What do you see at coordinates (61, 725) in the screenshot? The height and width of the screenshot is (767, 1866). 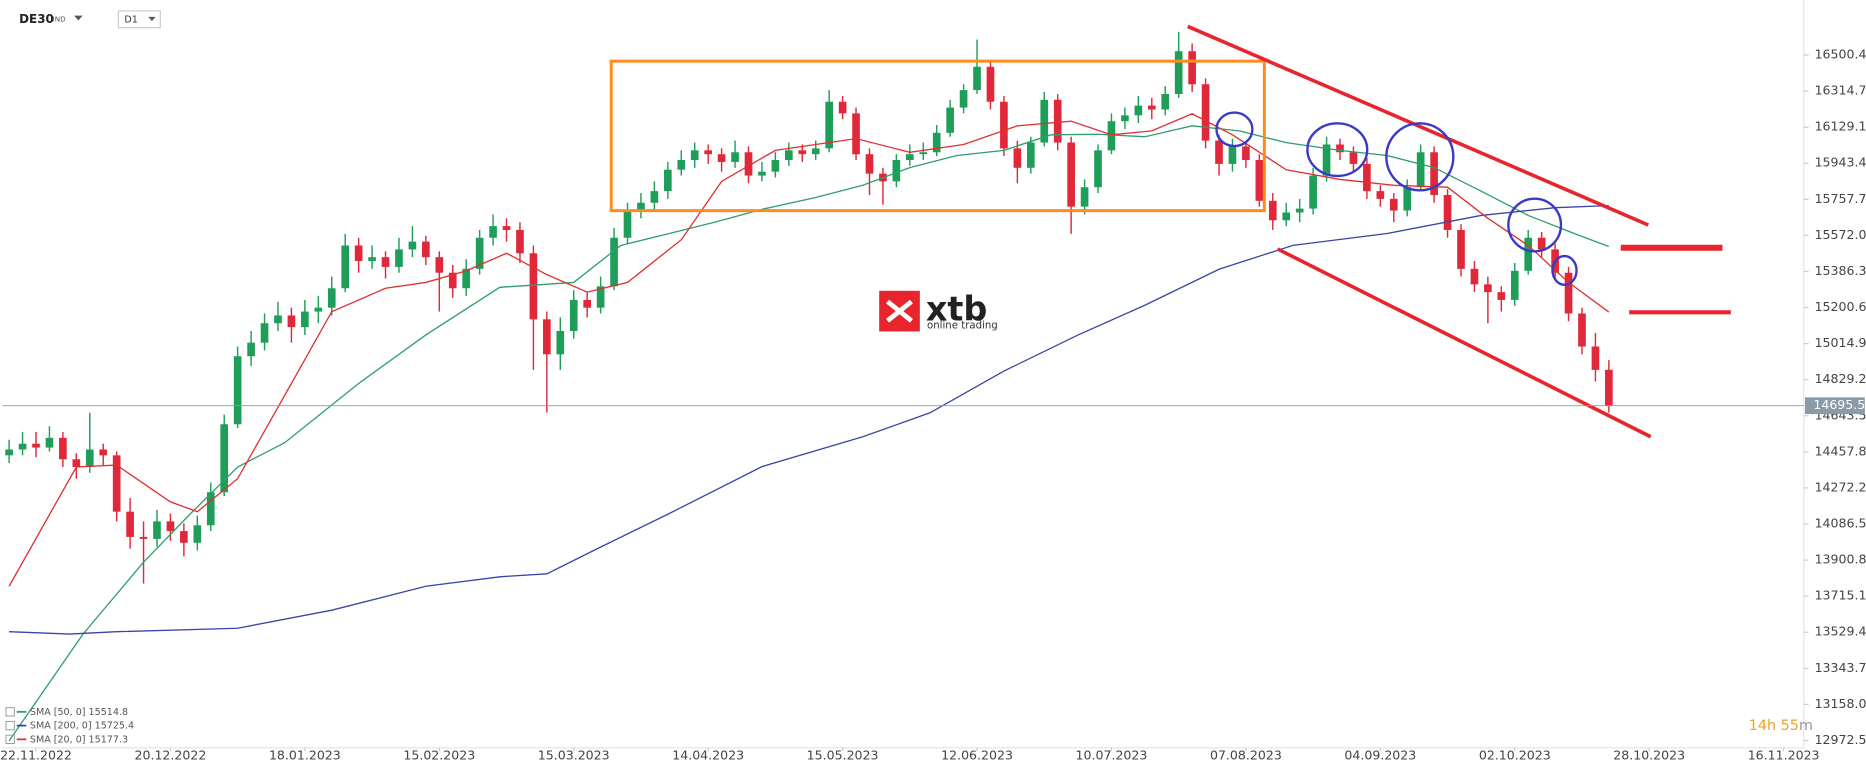 I see `legend-name: SMA [200, 0]` at bounding box center [61, 725].